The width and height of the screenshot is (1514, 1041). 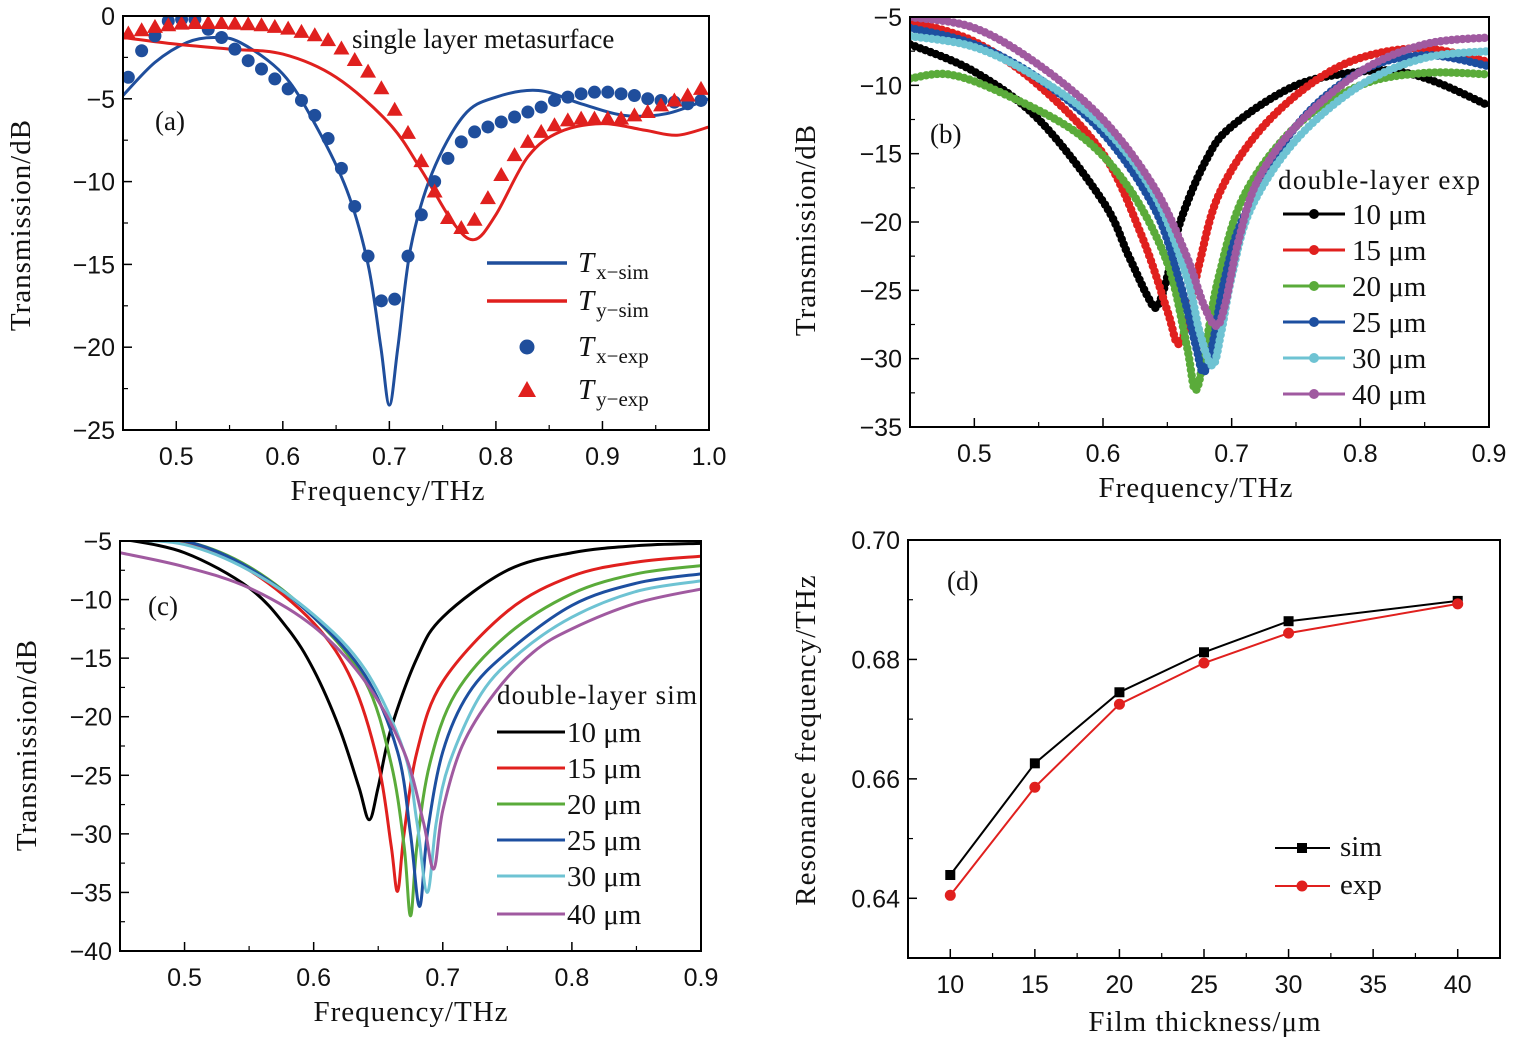 What do you see at coordinates (496, 457) in the screenshot?
I see `x-tick-label: 0.8` at bounding box center [496, 457].